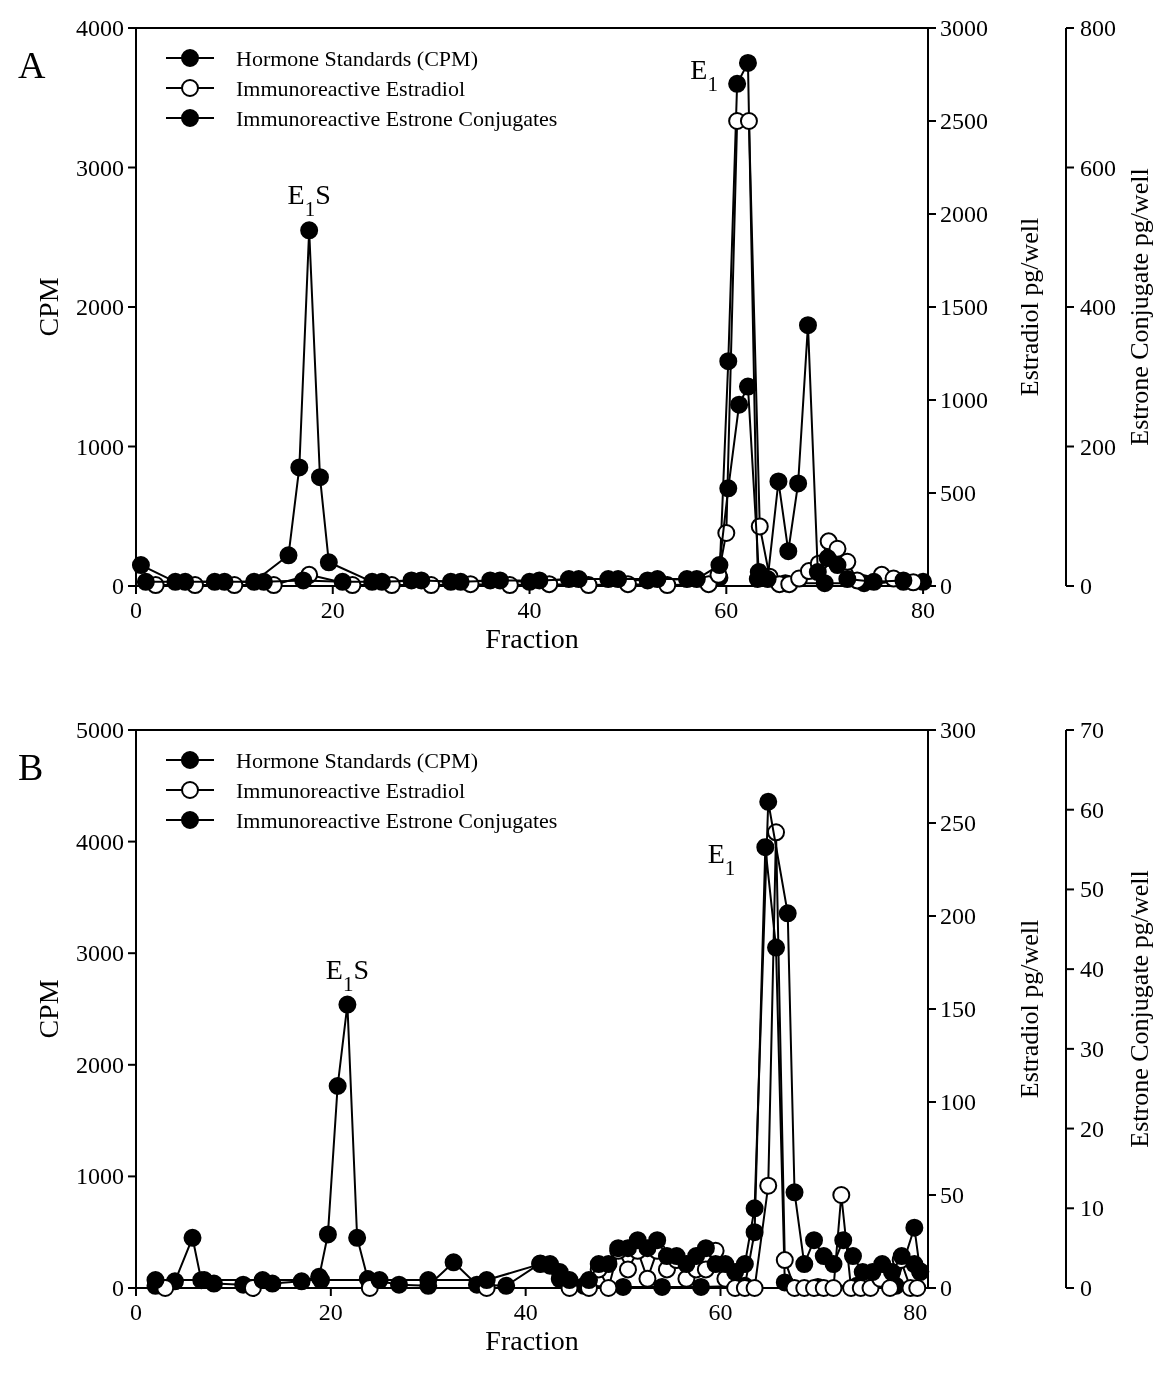  What do you see at coordinates (964, 121) in the screenshot?
I see `y2-tick-label: 2500` at bounding box center [964, 121].